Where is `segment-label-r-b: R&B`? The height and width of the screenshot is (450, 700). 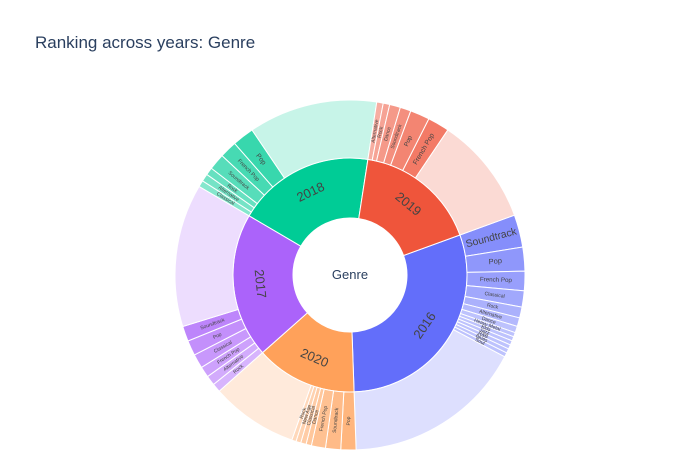
segment-label-r-b: R&B is located at coordinates (483, 335).